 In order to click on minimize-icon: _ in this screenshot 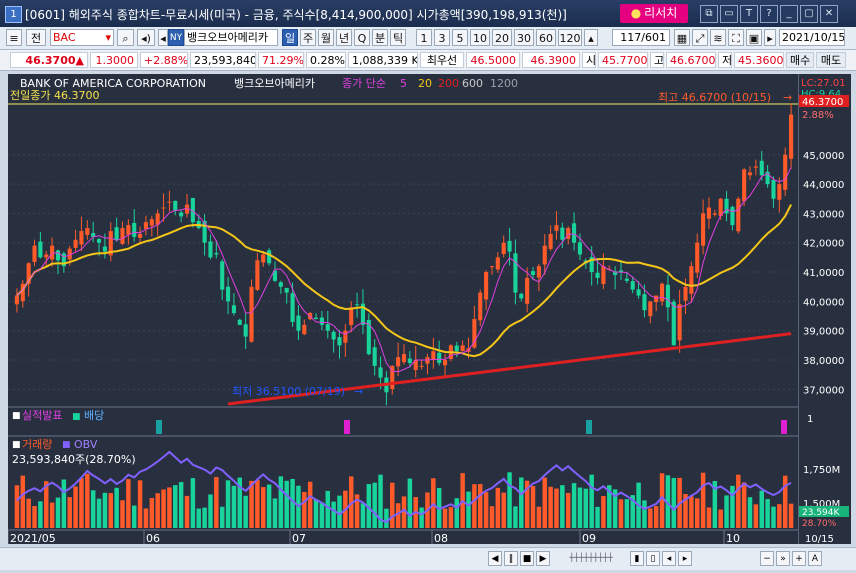, I will do `click(789, 14)`.